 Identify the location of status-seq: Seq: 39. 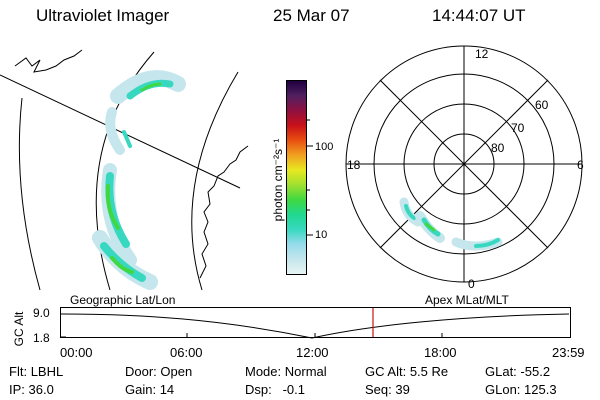
(387, 389).